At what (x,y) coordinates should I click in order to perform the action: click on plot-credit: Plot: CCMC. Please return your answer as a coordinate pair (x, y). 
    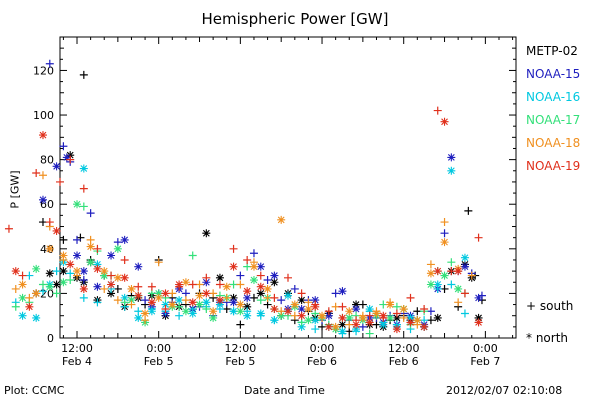
    Looking at the image, I should click on (34, 390).